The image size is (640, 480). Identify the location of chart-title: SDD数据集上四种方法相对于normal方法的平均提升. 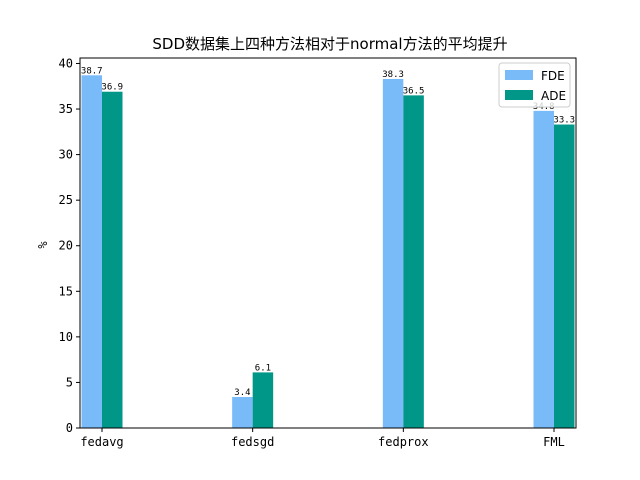
(329, 44).